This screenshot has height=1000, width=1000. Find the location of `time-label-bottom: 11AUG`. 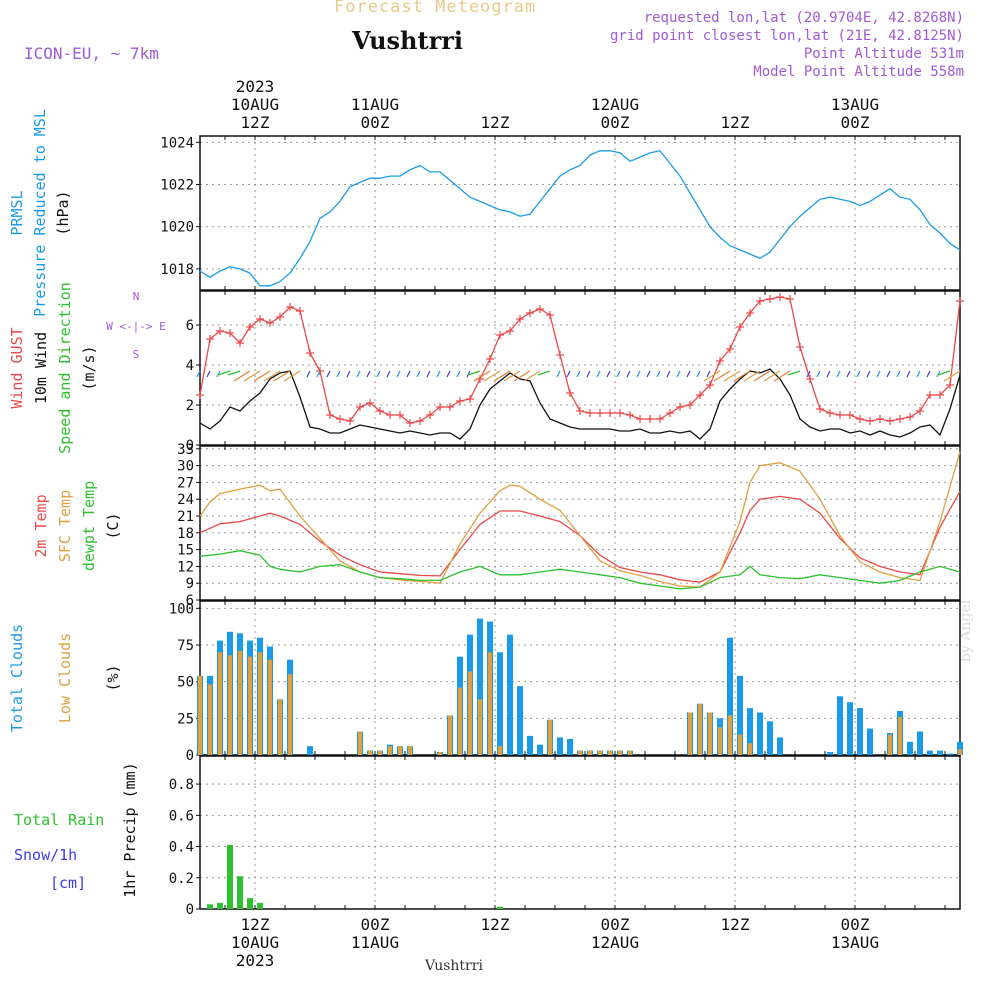

time-label-bottom: 11AUG is located at coordinates (375, 942).